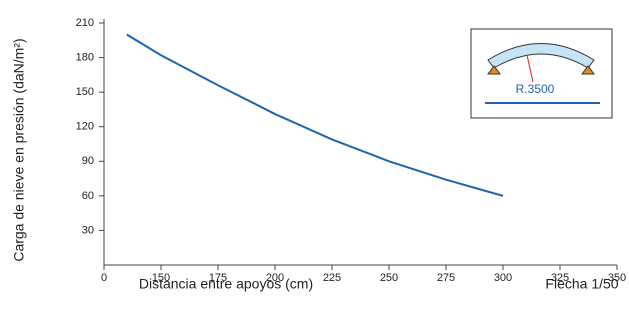  What do you see at coordinates (389, 278) in the screenshot?
I see `x-tick-label: 250` at bounding box center [389, 278].